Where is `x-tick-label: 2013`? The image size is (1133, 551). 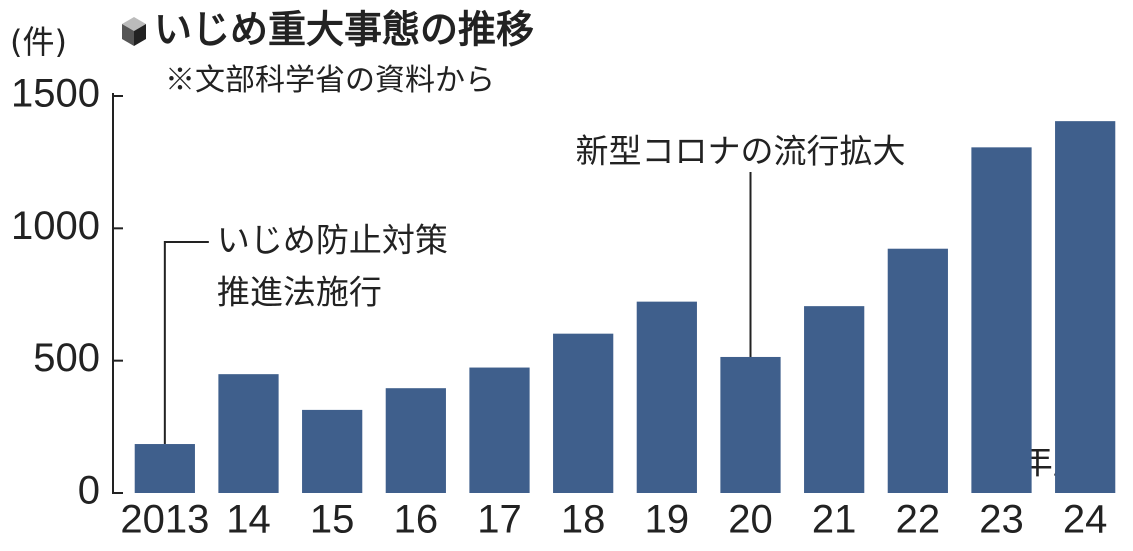
x-tick-label: 2013 is located at coordinates (164, 520).